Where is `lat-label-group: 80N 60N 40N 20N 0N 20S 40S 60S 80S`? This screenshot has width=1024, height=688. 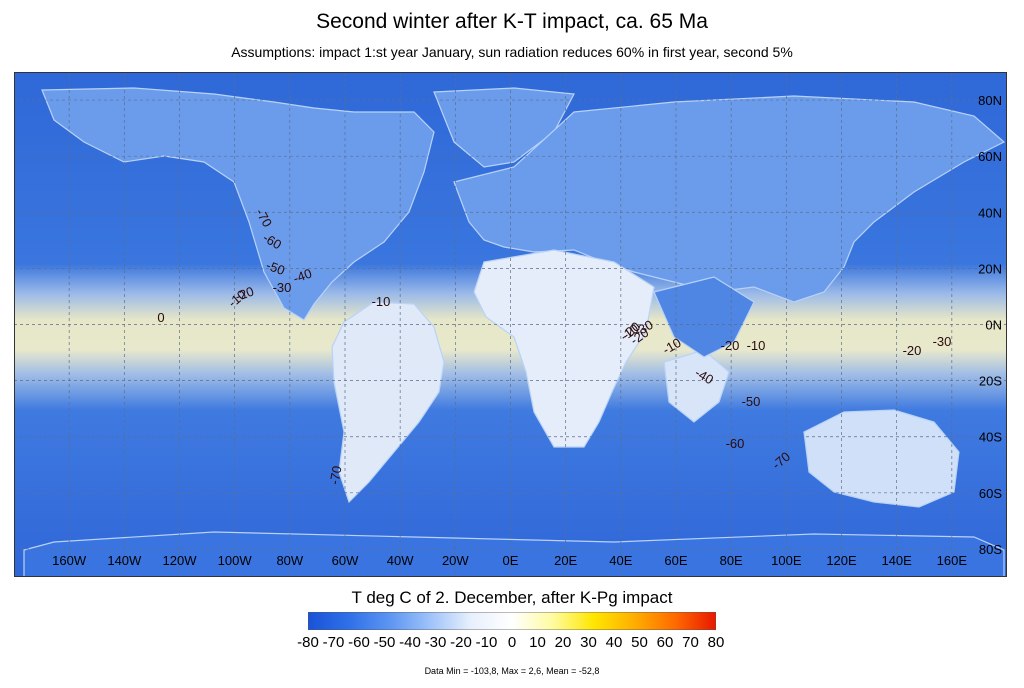 lat-label-group: 80N 60N 40N 20N 0N 20S 40S 60S 80S is located at coordinates (990, 325).